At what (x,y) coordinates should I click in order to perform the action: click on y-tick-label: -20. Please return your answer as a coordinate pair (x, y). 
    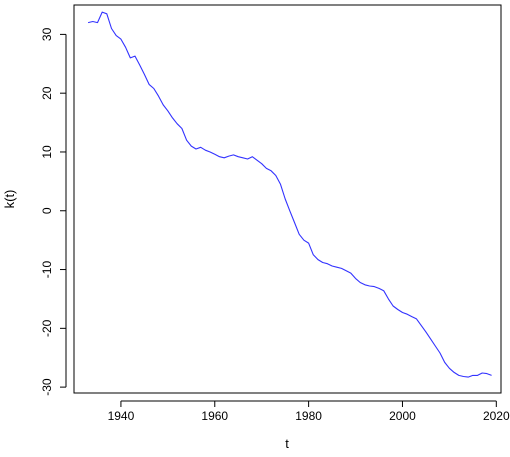
    Looking at the image, I should click on (47, 328).